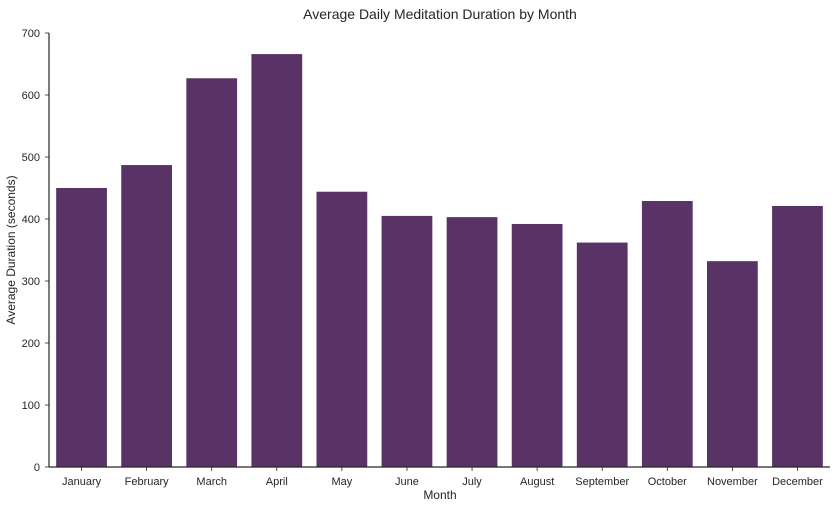 This screenshot has height=508, width=837. Describe the element at coordinates (602, 354) in the screenshot. I see `bar-september` at that location.